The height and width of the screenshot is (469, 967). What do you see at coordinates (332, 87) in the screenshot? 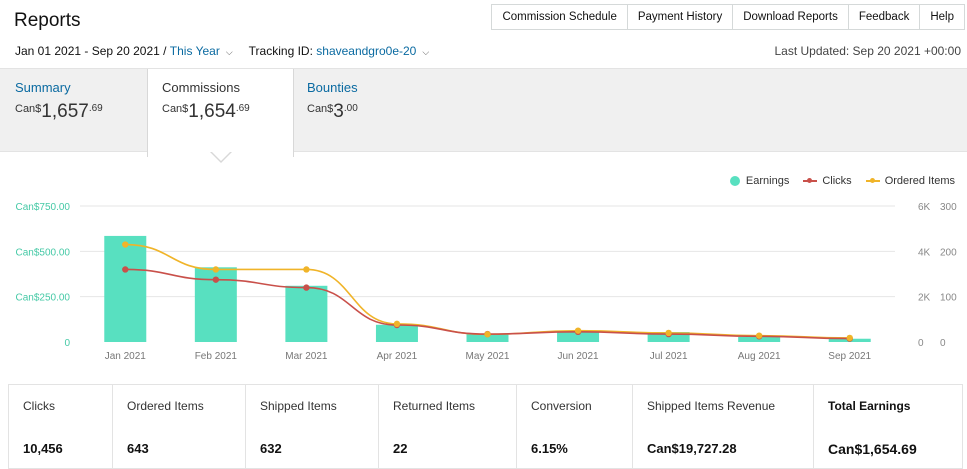
I see `tab-bounties-label: Bounties` at bounding box center [332, 87].